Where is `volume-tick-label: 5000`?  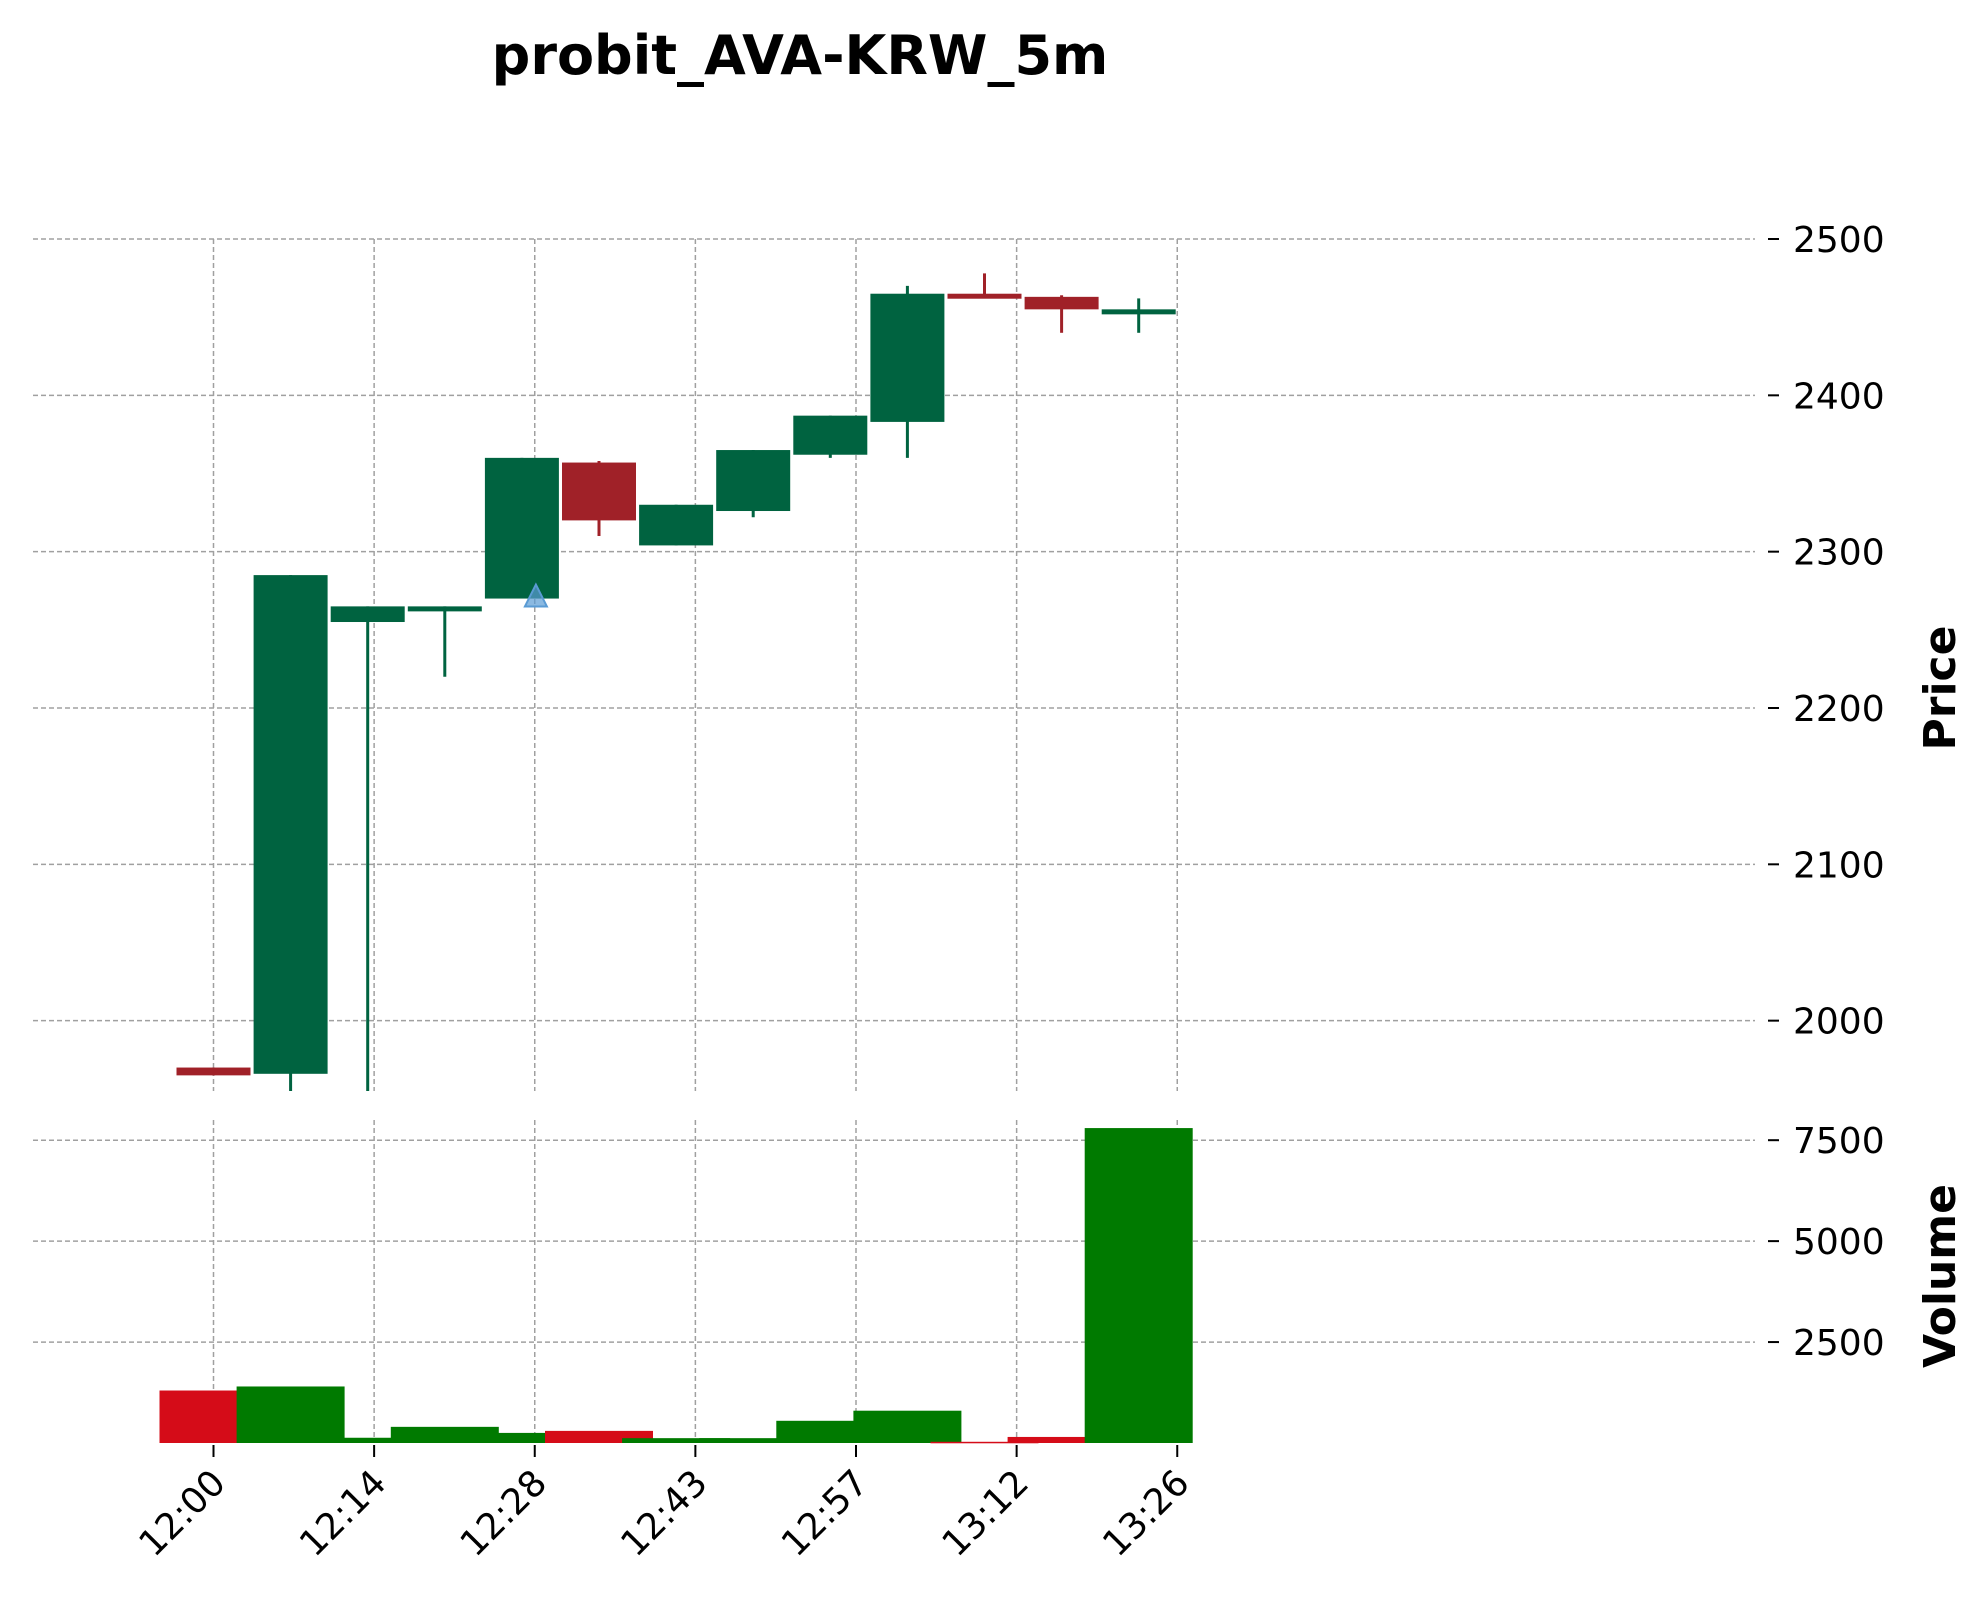
volume-tick-label: 5000 is located at coordinates (1839, 1242).